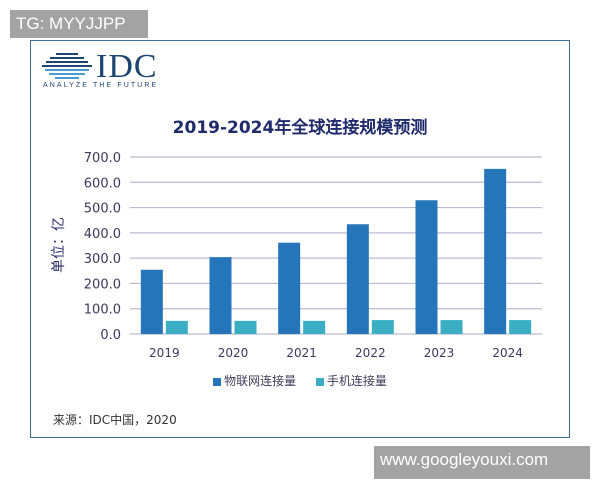  I want to click on idc-logo-text: IDC, so click(127, 66).